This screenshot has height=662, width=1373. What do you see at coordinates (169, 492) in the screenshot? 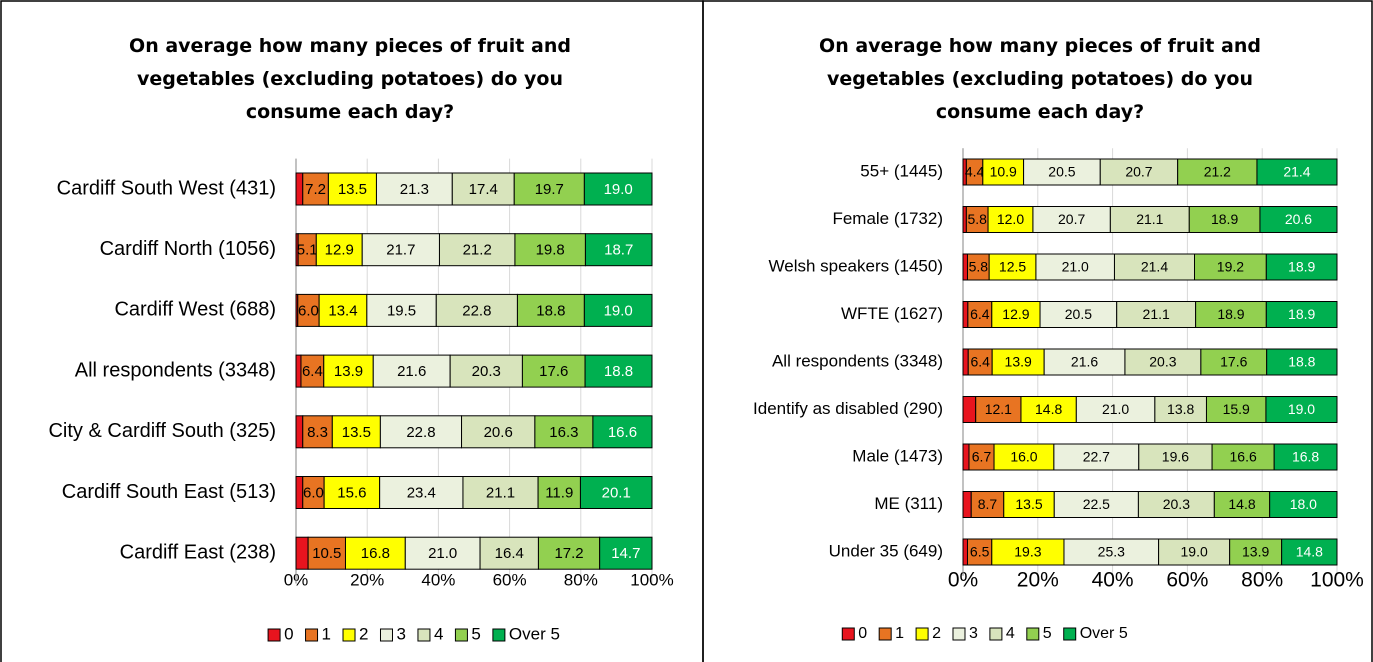
I see `category-label: Cardiff South East (513)` at bounding box center [169, 492].